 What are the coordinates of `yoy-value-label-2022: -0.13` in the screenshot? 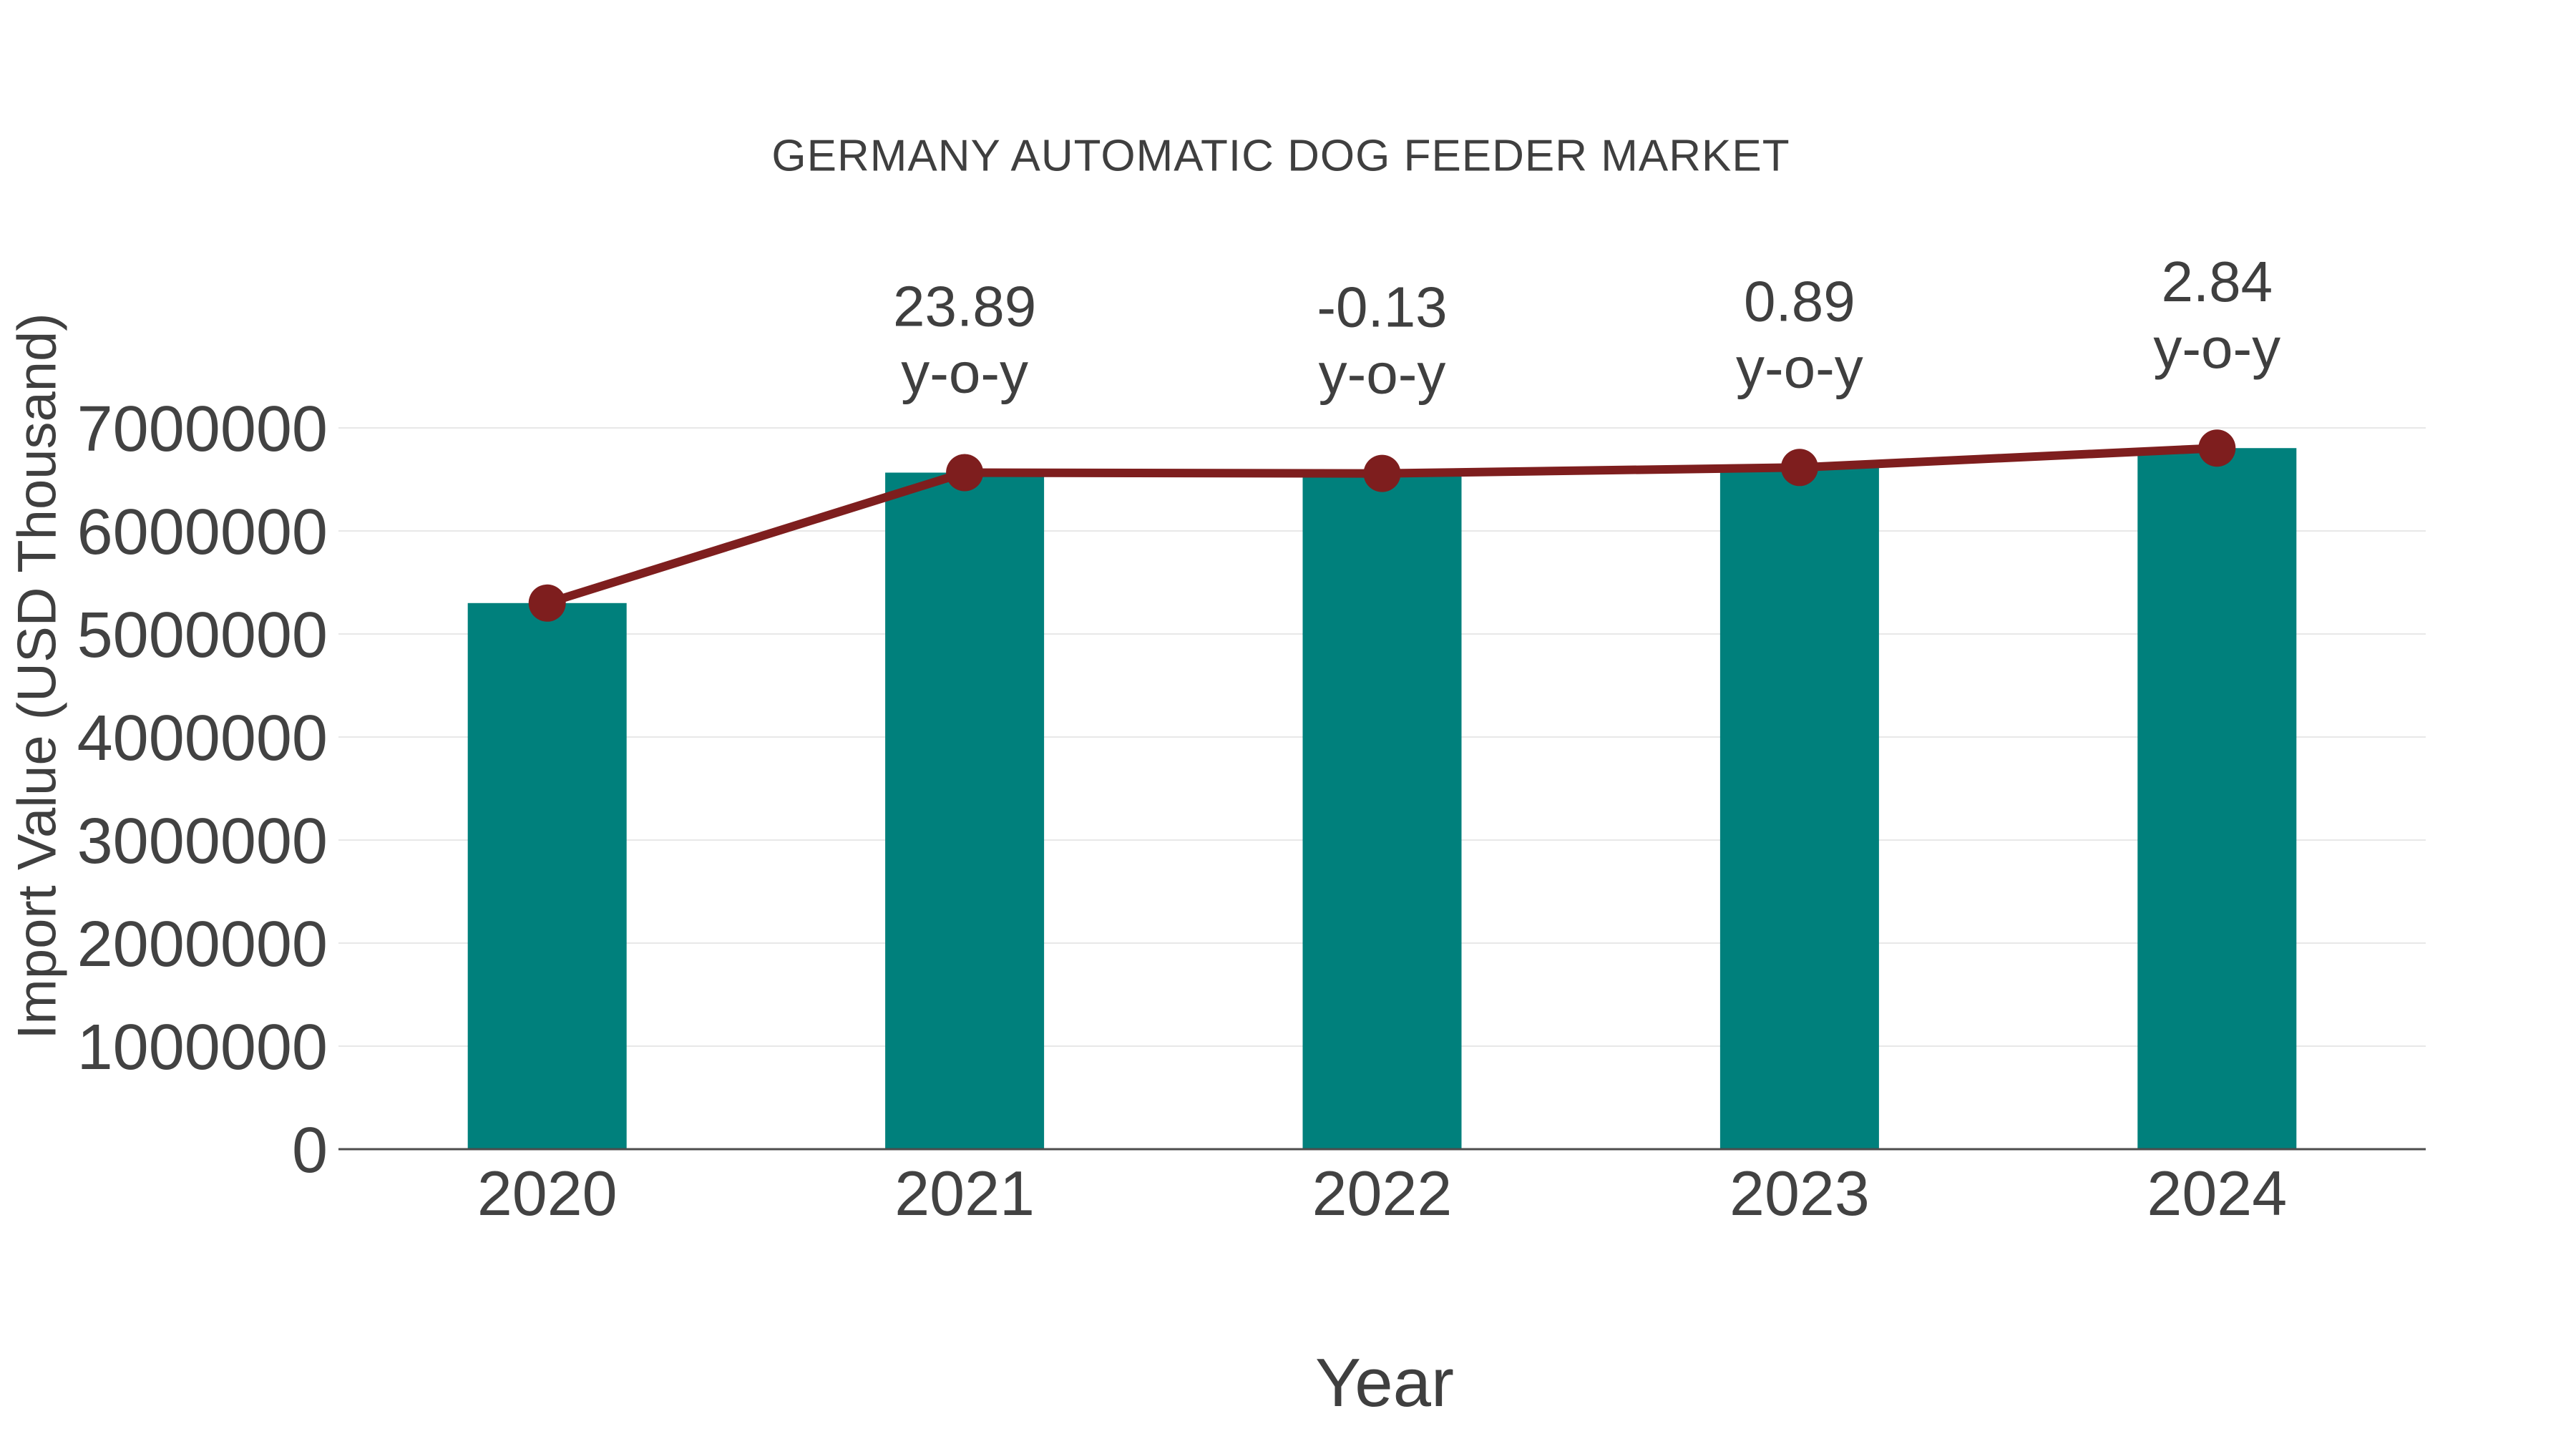 It's located at (1382, 307).